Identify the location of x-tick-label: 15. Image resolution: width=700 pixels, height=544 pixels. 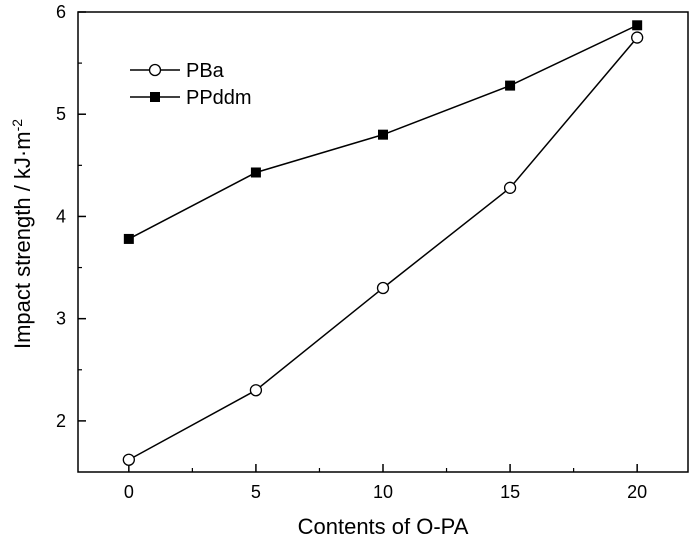
(510, 492).